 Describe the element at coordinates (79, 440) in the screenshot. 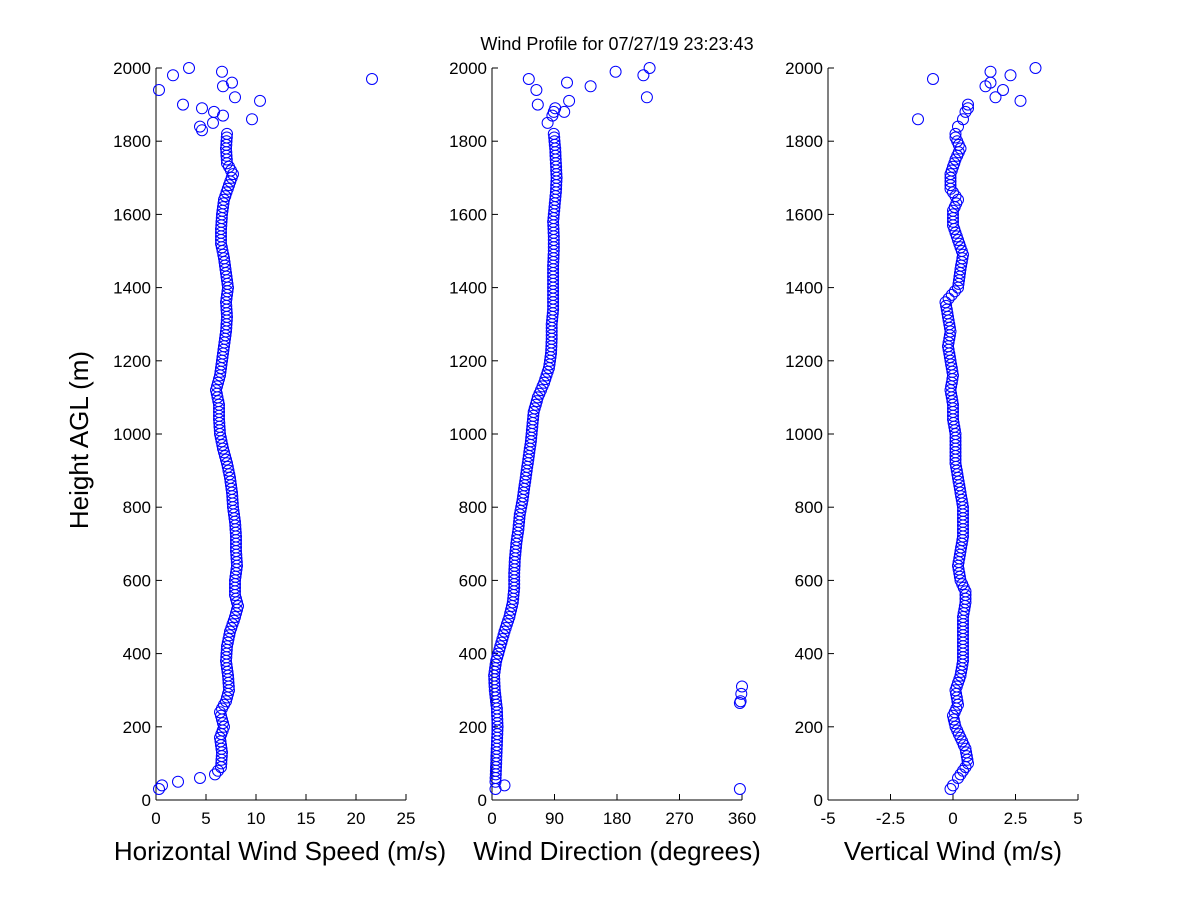

I see `y-axis-label: Height AGL (m)` at that location.